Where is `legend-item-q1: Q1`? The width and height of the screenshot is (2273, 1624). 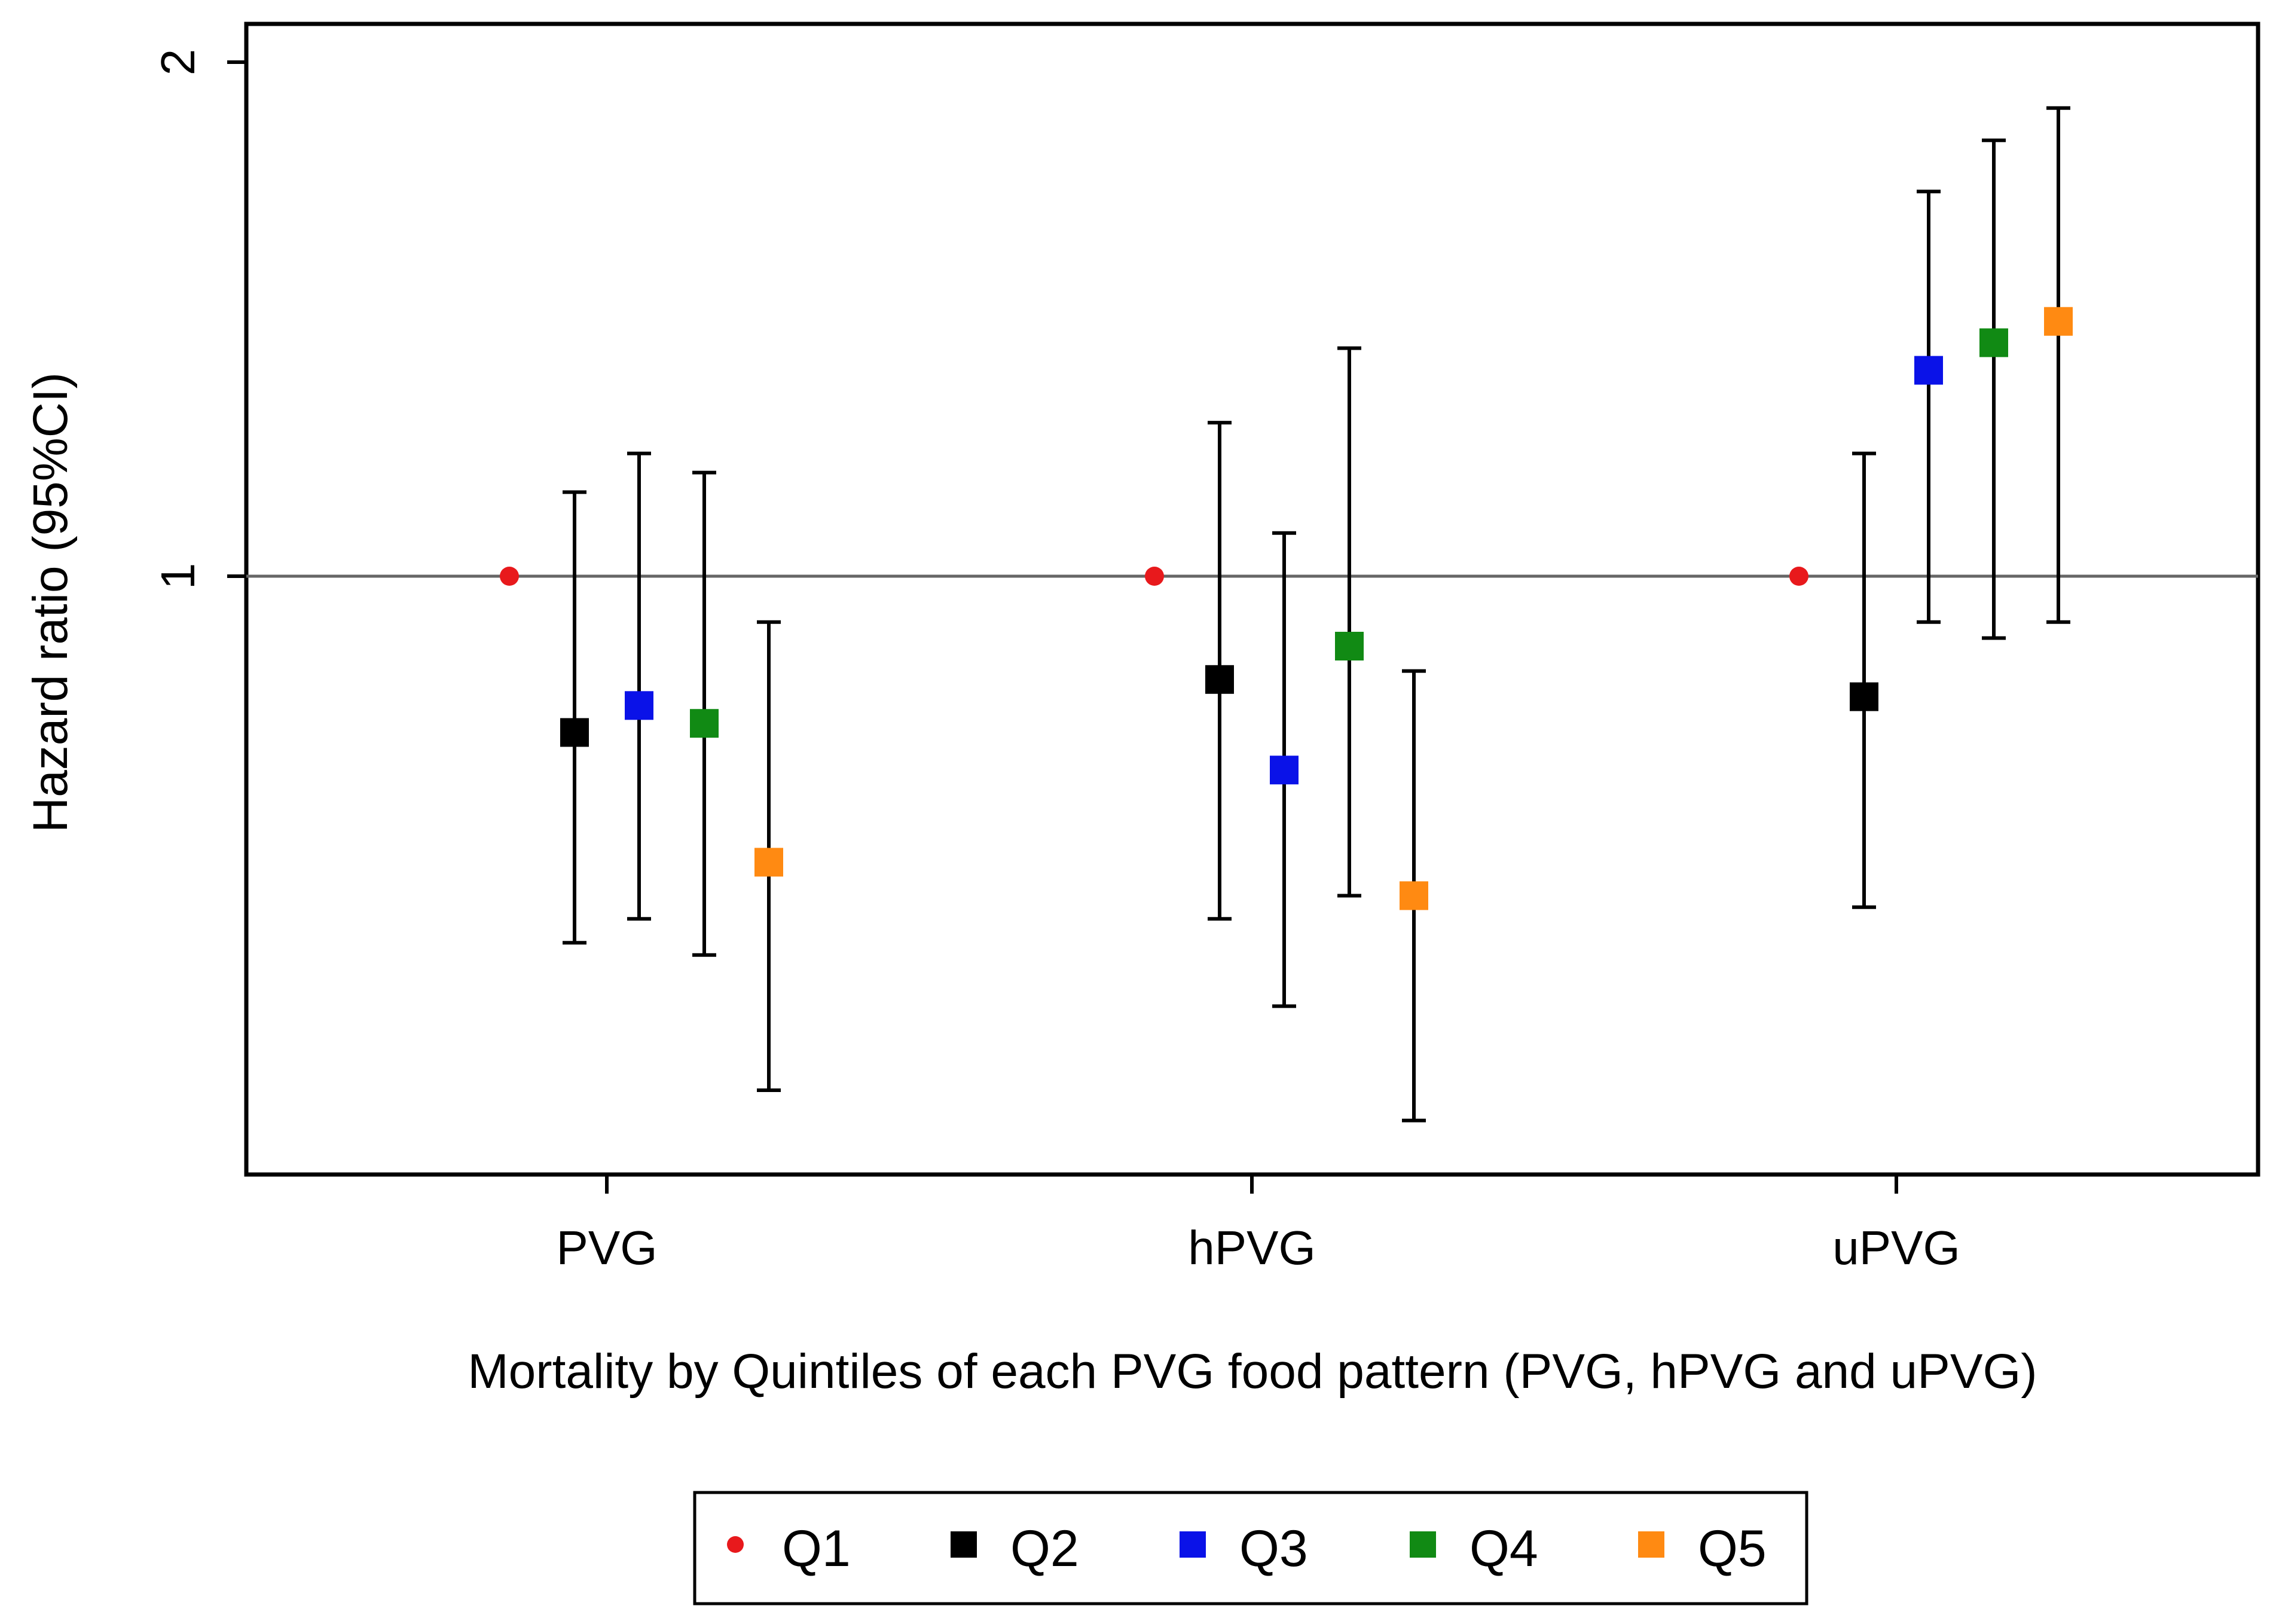 legend-item-q1: Q1 is located at coordinates (789, 1548).